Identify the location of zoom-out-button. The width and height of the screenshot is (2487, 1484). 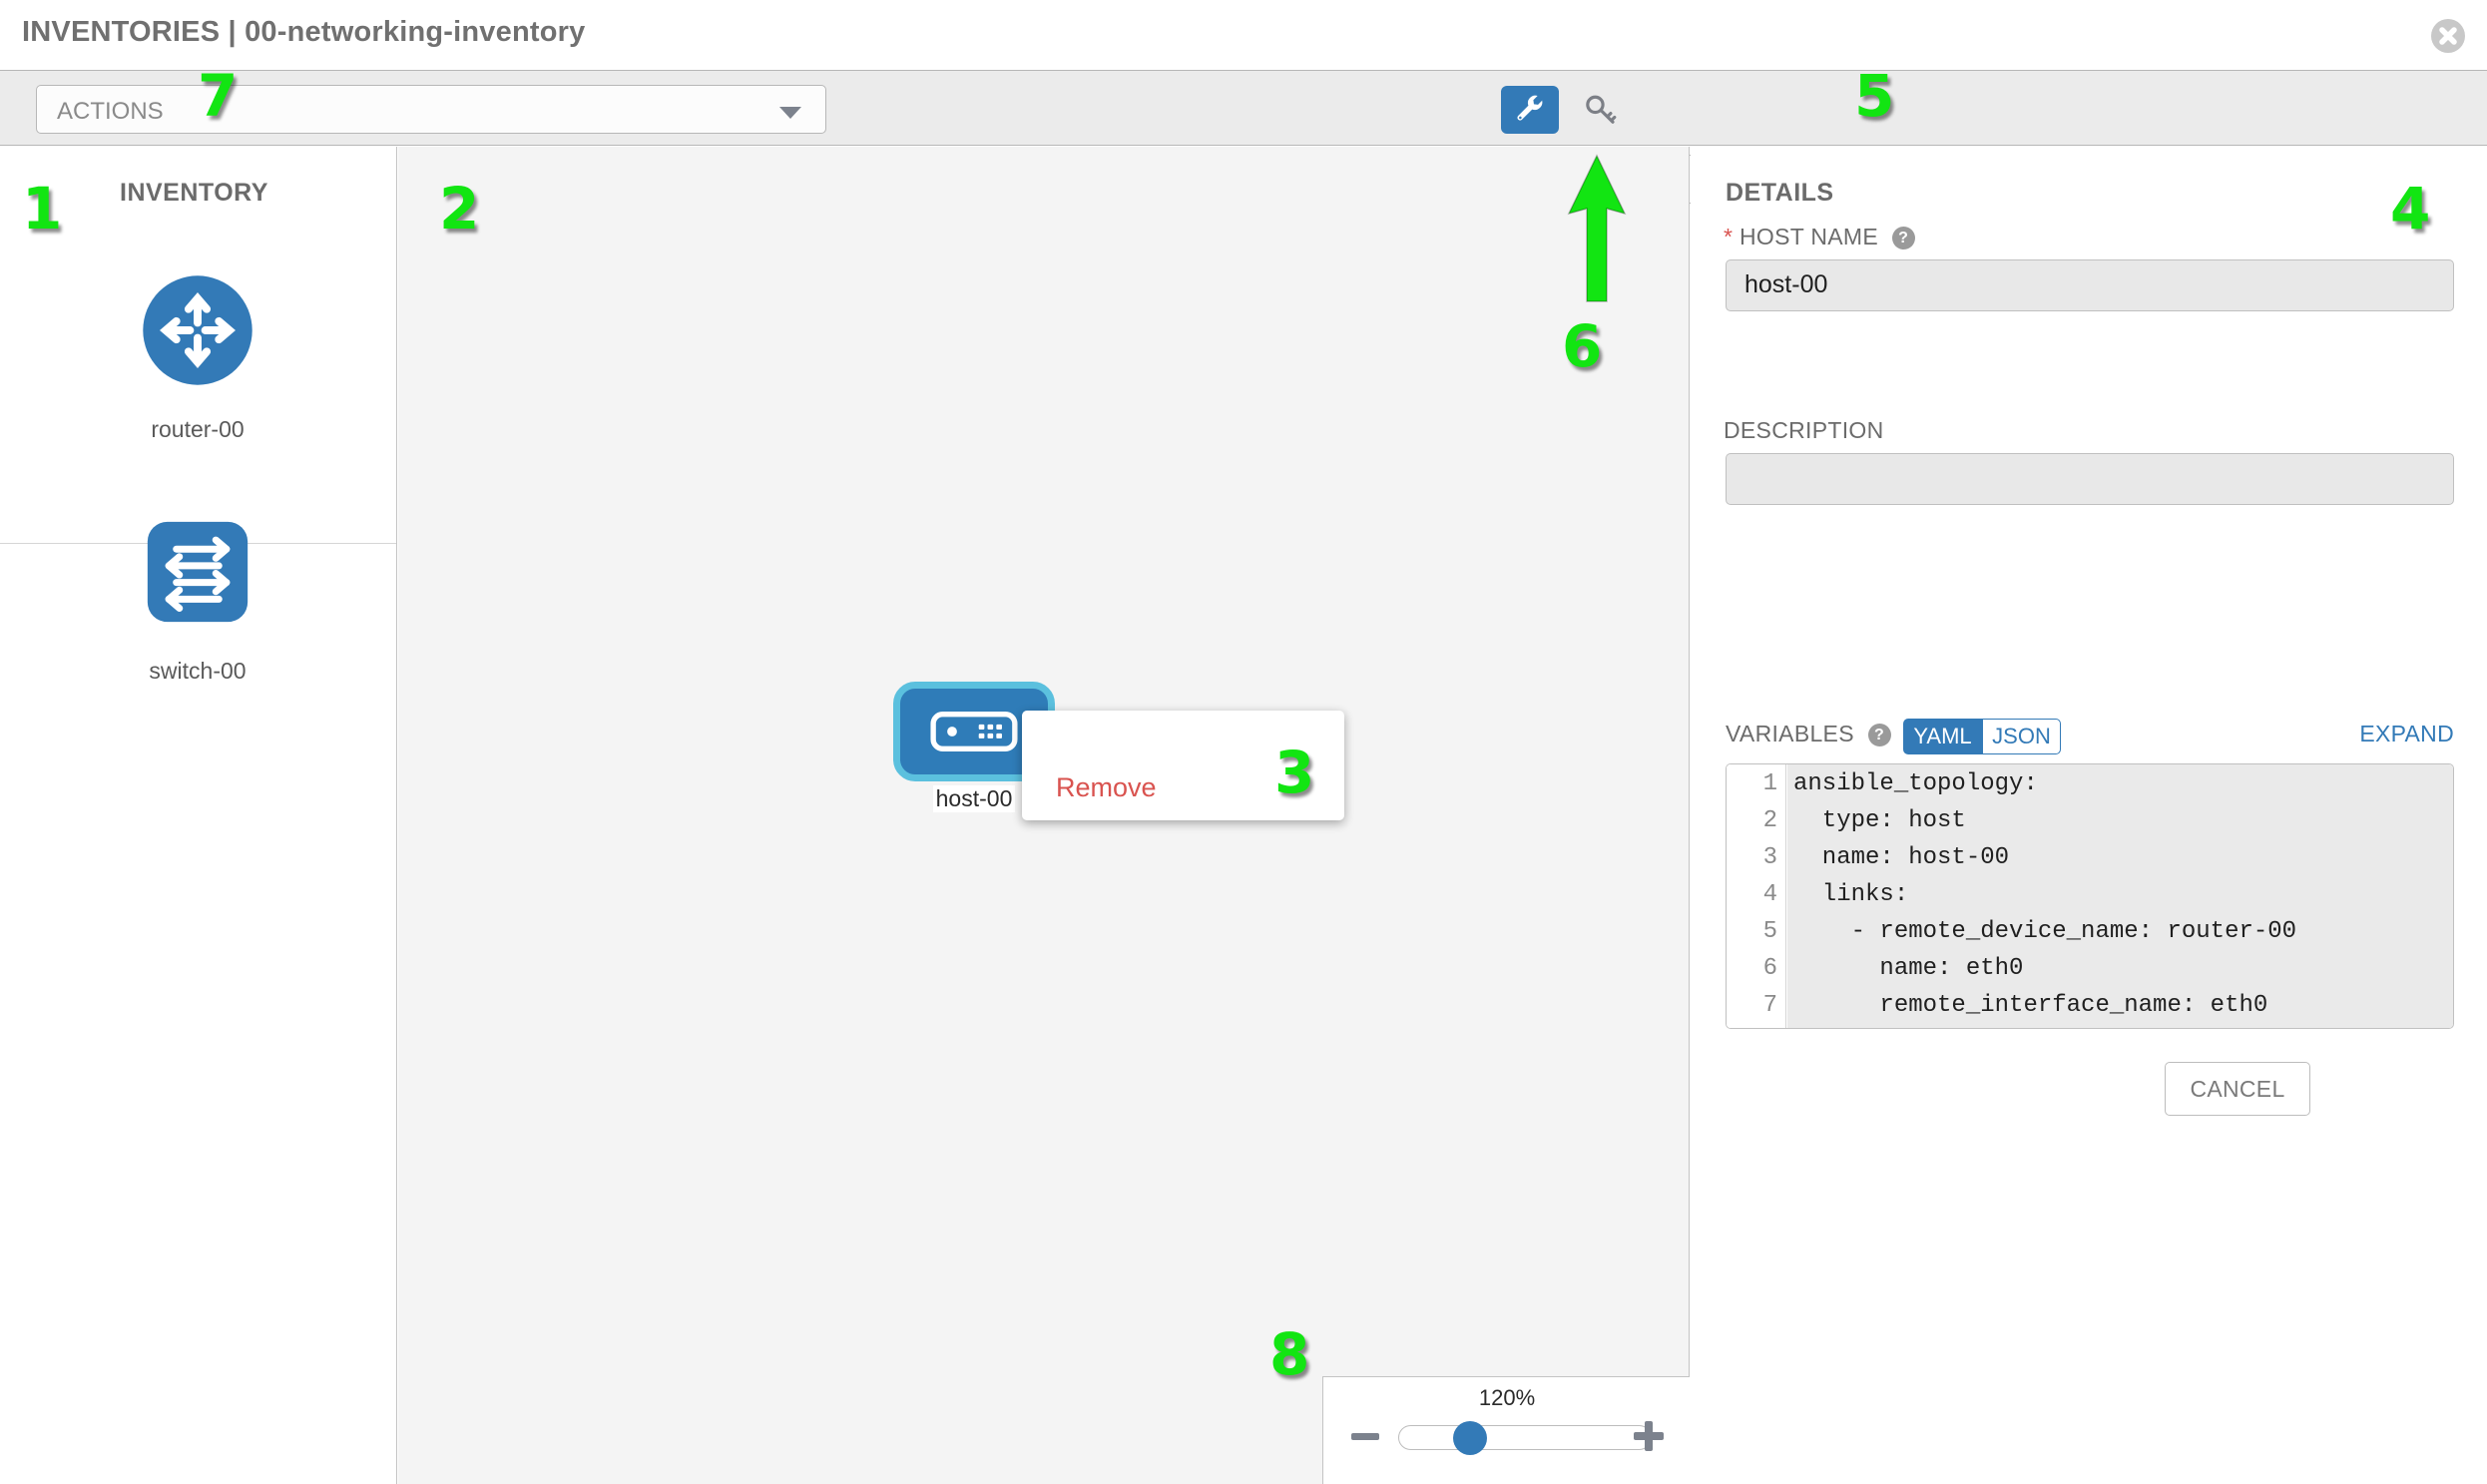
(1365, 1436).